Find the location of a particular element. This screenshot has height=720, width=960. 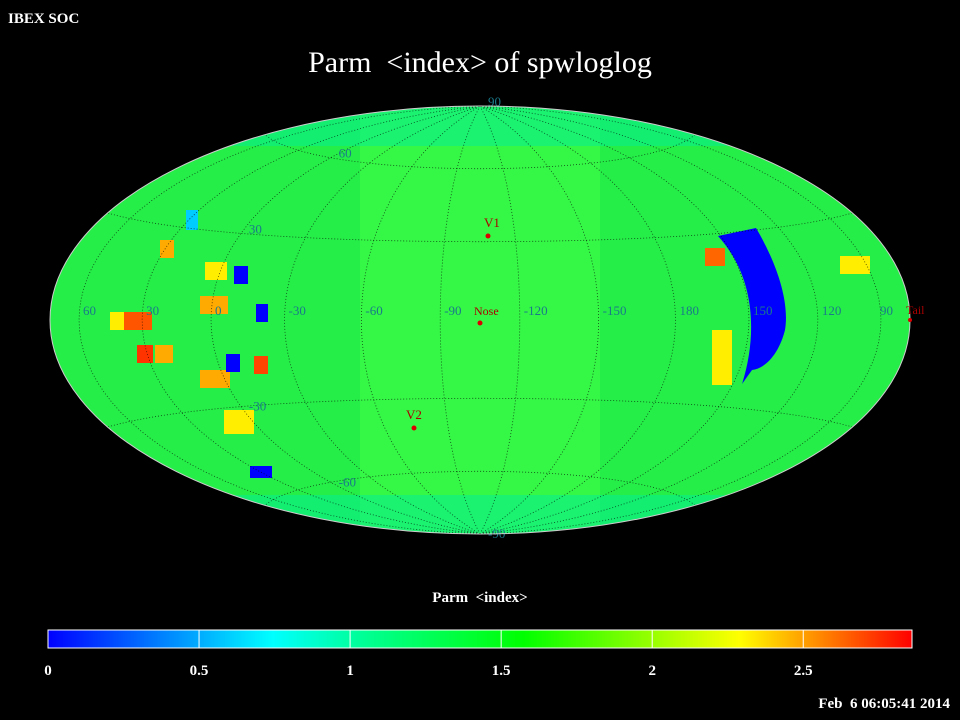

longitude-label: 180 is located at coordinates (689, 310).